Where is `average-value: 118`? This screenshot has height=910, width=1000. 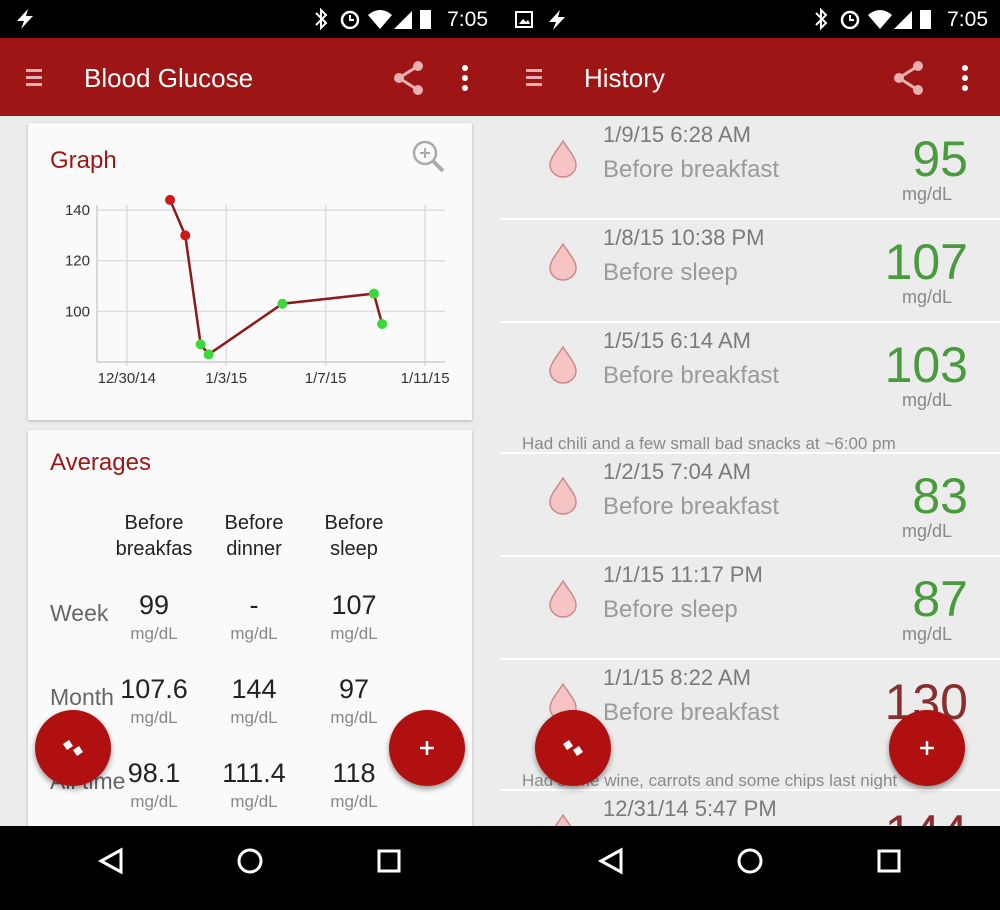 average-value: 118 is located at coordinates (354, 773).